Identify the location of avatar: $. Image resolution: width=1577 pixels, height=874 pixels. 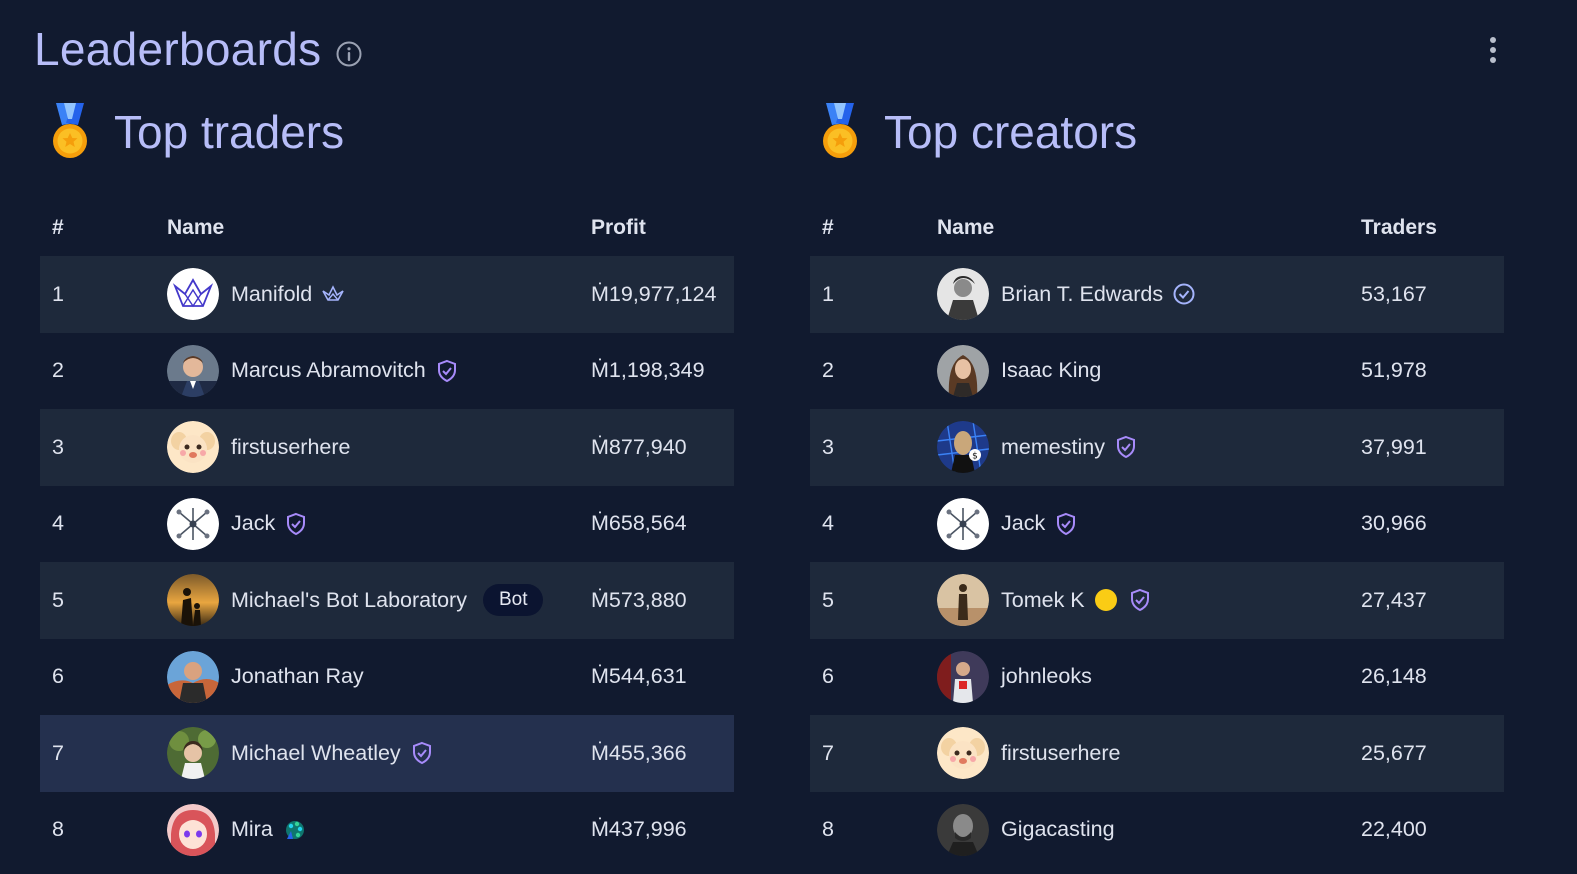
(963, 447).